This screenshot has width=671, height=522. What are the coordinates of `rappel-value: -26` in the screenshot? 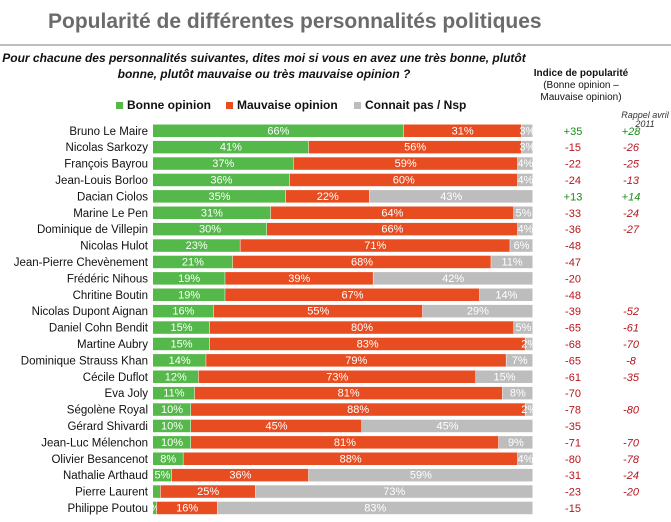 It's located at (631, 148).